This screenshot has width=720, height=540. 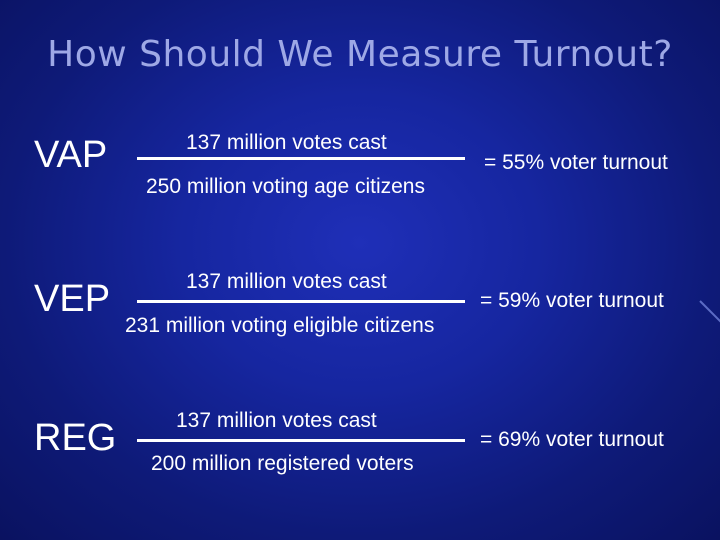 I want to click on numerator-vap: 137 million votes cast, so click(x=286, y=142).